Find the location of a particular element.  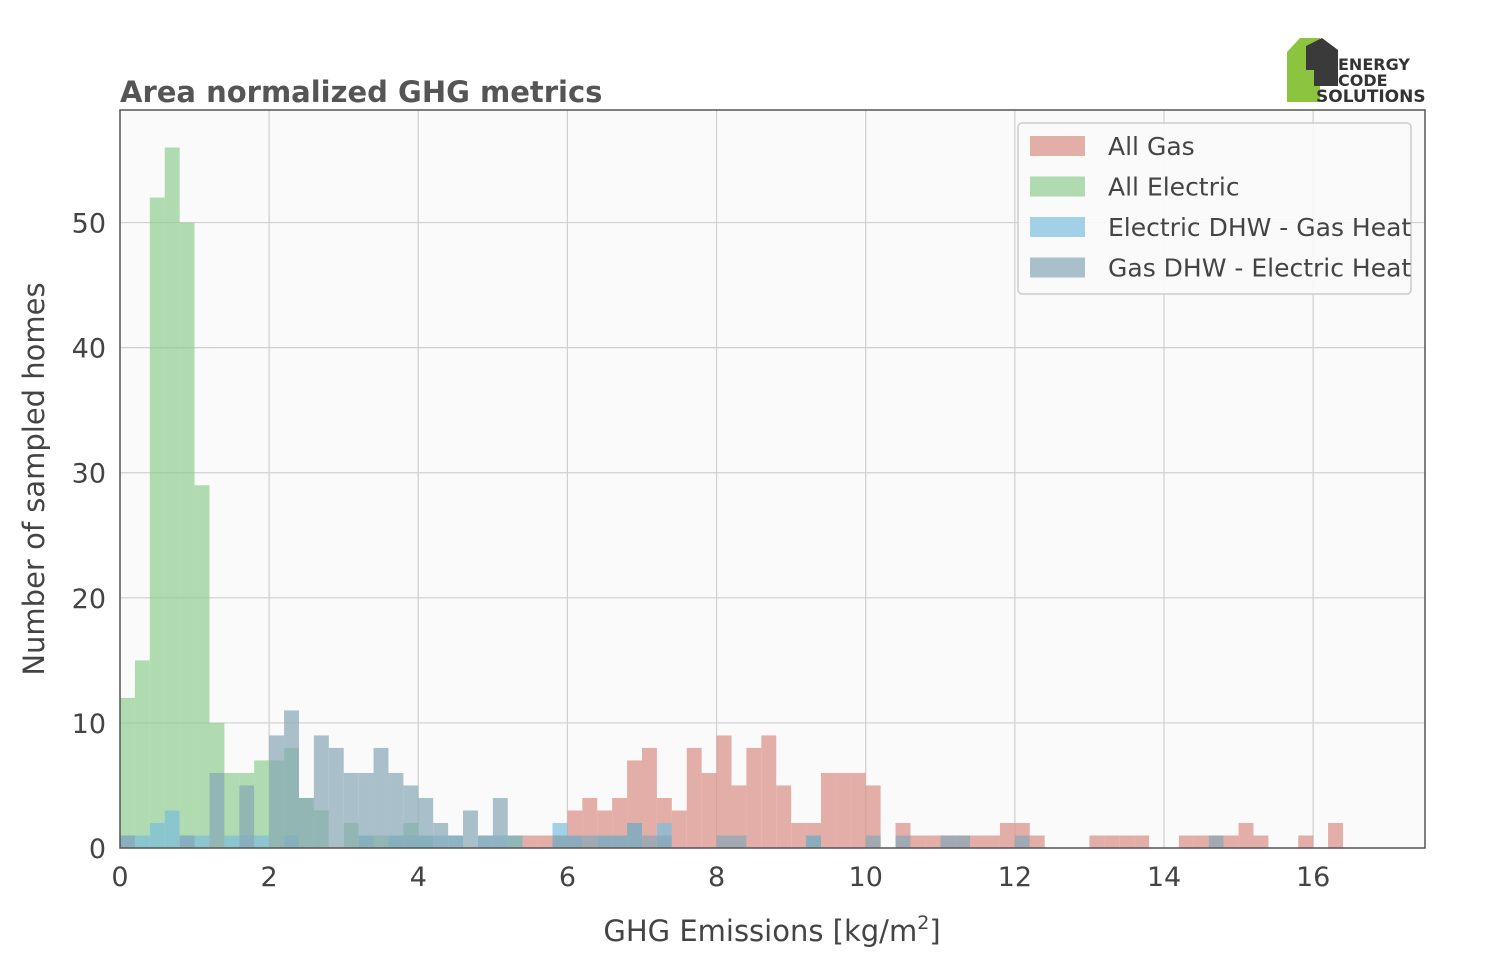

y-axis-label: Number of sampled homes is located at coordinates (34, 478).